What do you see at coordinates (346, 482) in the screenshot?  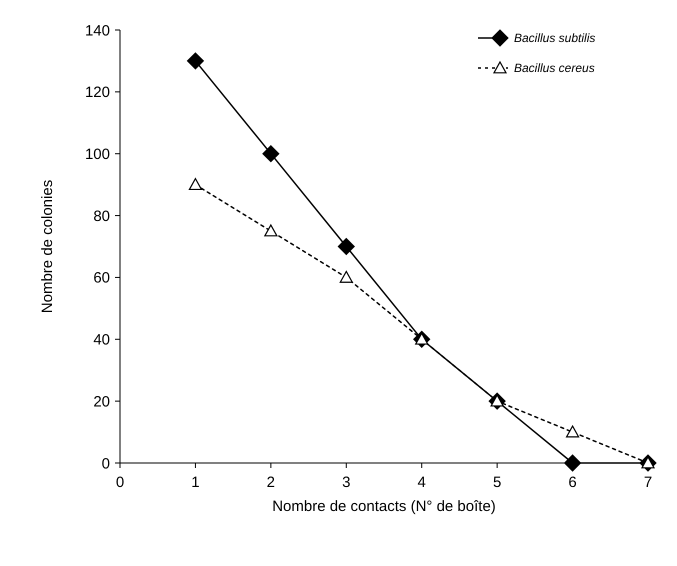 I see `x-tick-label: 3` at bounding box center [346, 482].